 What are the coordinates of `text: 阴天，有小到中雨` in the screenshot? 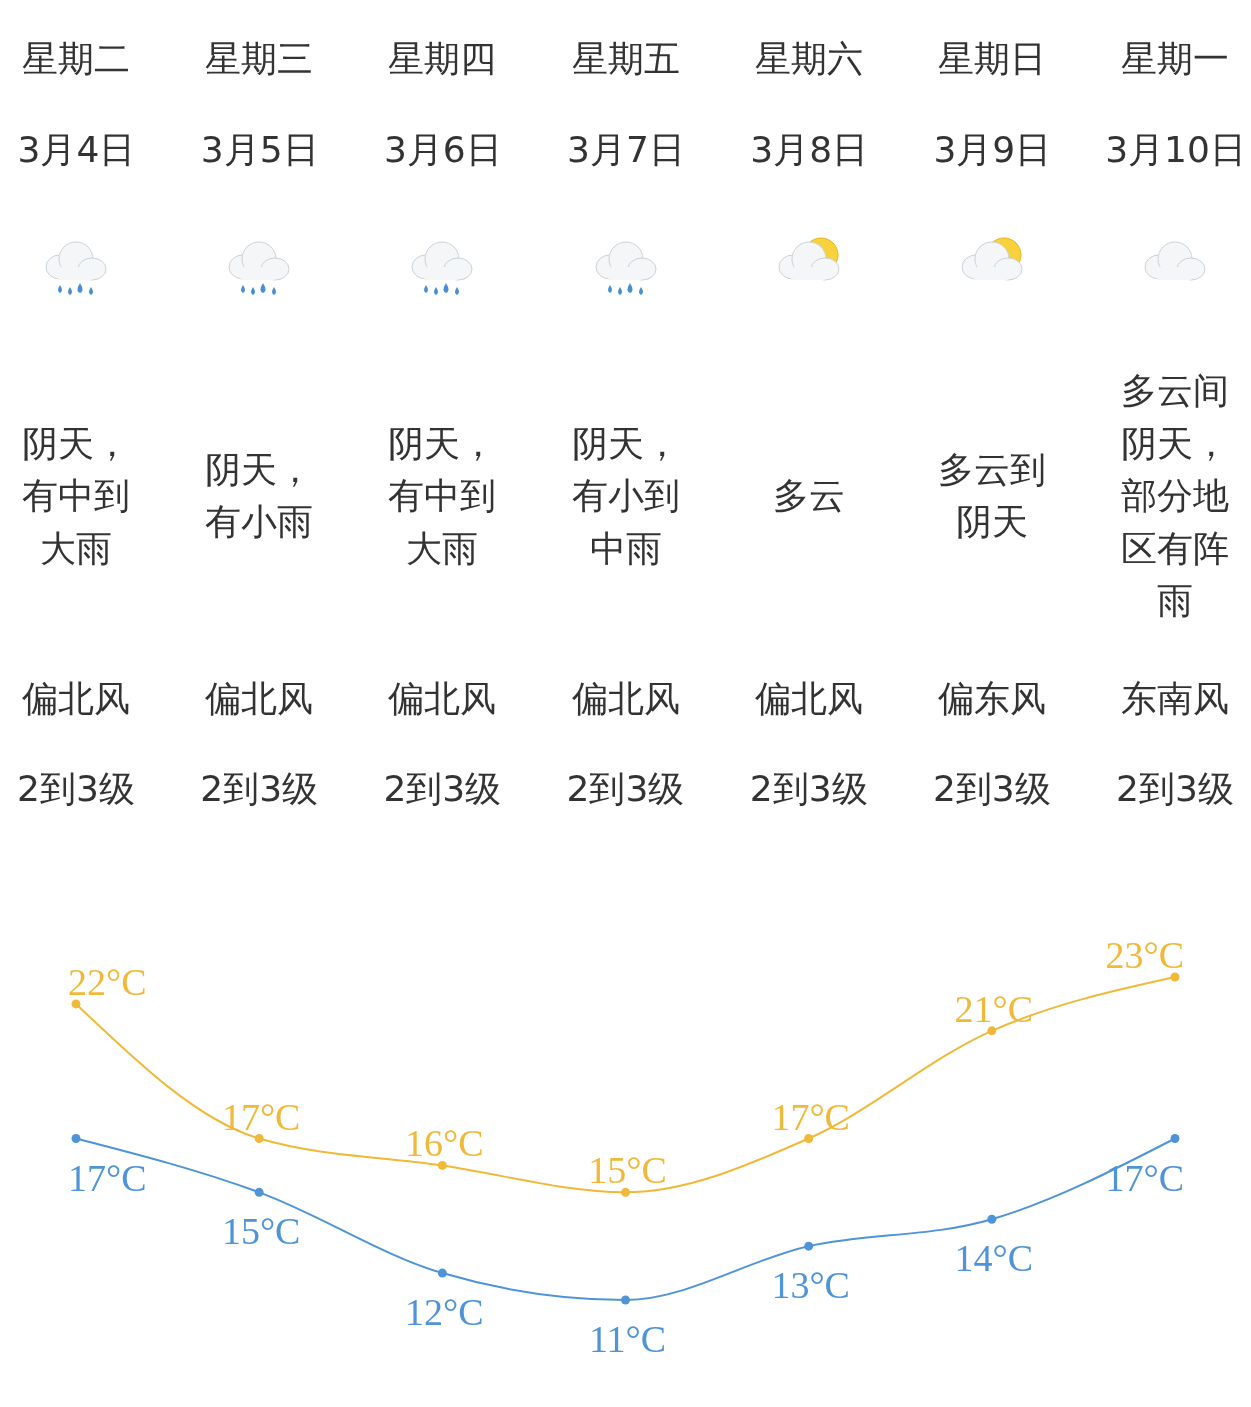 It's located at (625, 495).